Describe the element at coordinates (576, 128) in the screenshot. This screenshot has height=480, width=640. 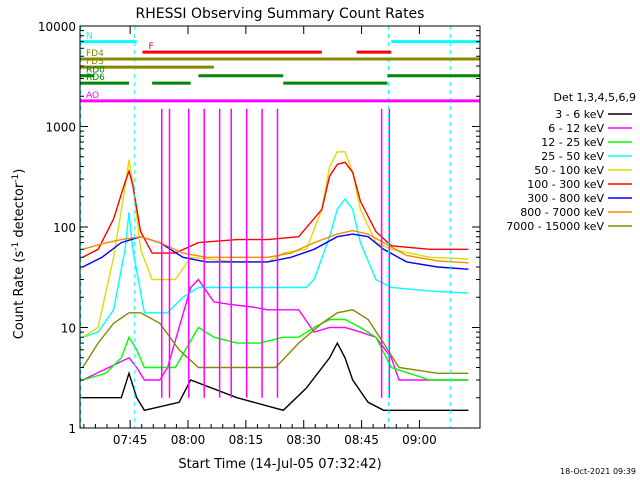
I see `legend-label: 6 - 12 keV` at that location.